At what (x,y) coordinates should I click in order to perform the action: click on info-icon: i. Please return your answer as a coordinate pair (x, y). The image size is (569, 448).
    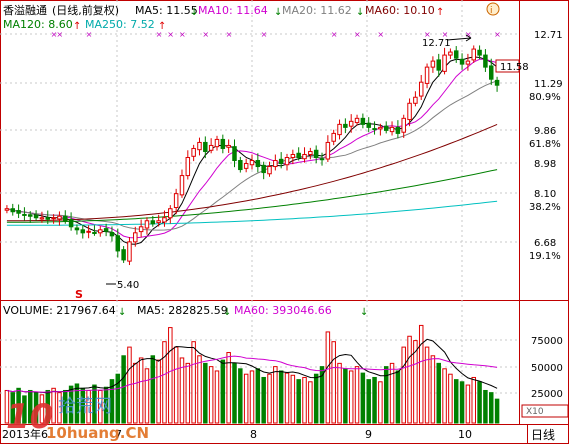
    Looking at the image, I should click on (493, 9).